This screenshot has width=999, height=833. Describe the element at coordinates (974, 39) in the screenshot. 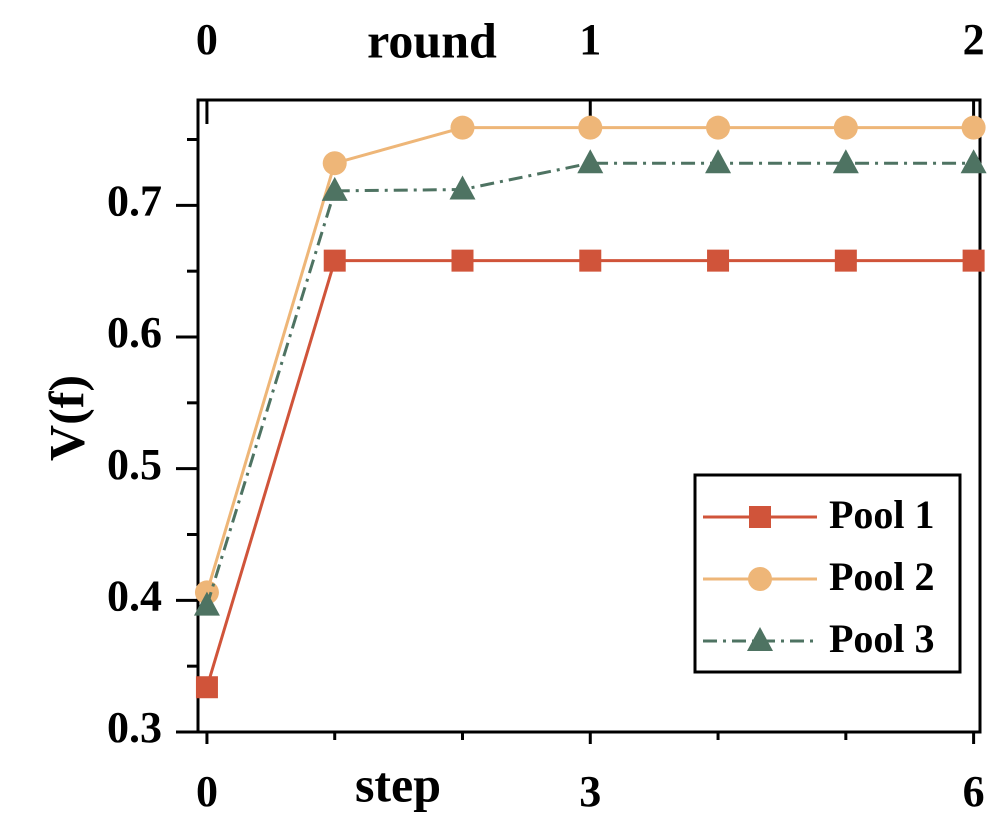

I see `x2-tick-label: 2` at that location.